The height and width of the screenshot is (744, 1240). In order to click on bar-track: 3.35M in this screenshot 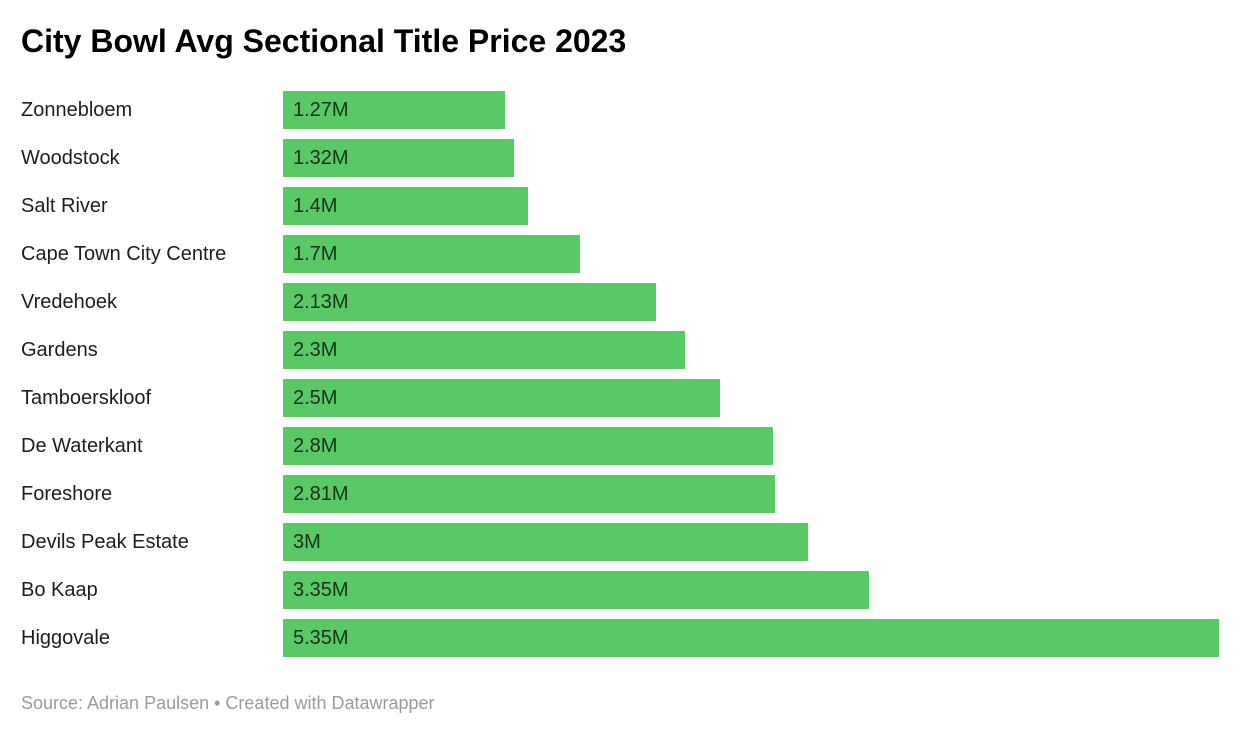, I will do `click(751, 590)`.